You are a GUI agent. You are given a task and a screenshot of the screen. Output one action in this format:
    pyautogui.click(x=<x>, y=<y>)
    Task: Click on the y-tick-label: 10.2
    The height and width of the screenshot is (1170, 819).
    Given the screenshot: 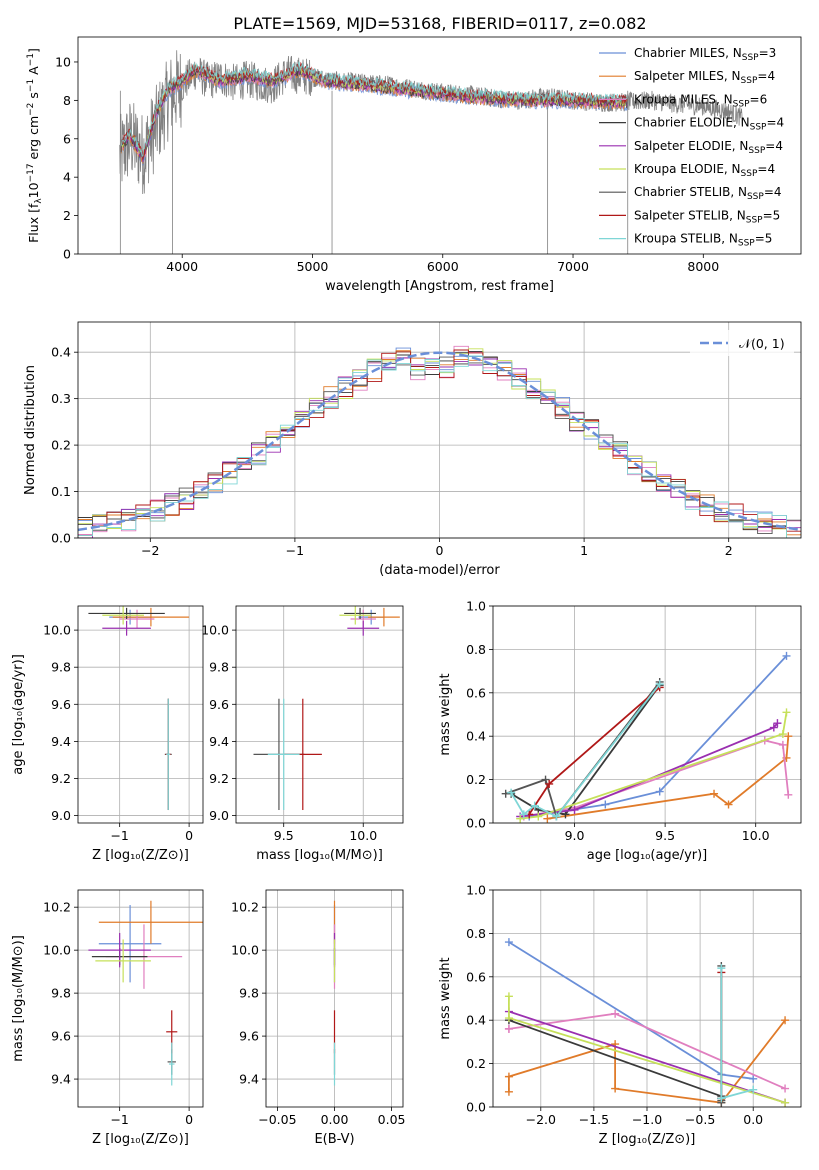 What is the action you would take?
    pyautogui.click(x=57, y=907)
    